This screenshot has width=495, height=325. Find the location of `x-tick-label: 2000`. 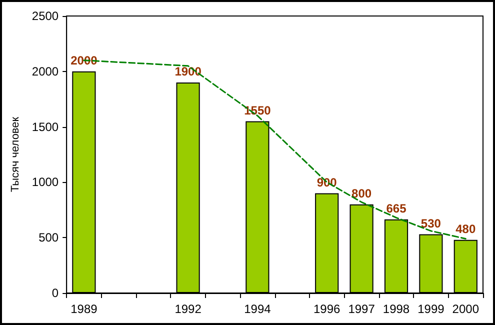

x-tick-label: 2000 is located at coordinates (466, 309).